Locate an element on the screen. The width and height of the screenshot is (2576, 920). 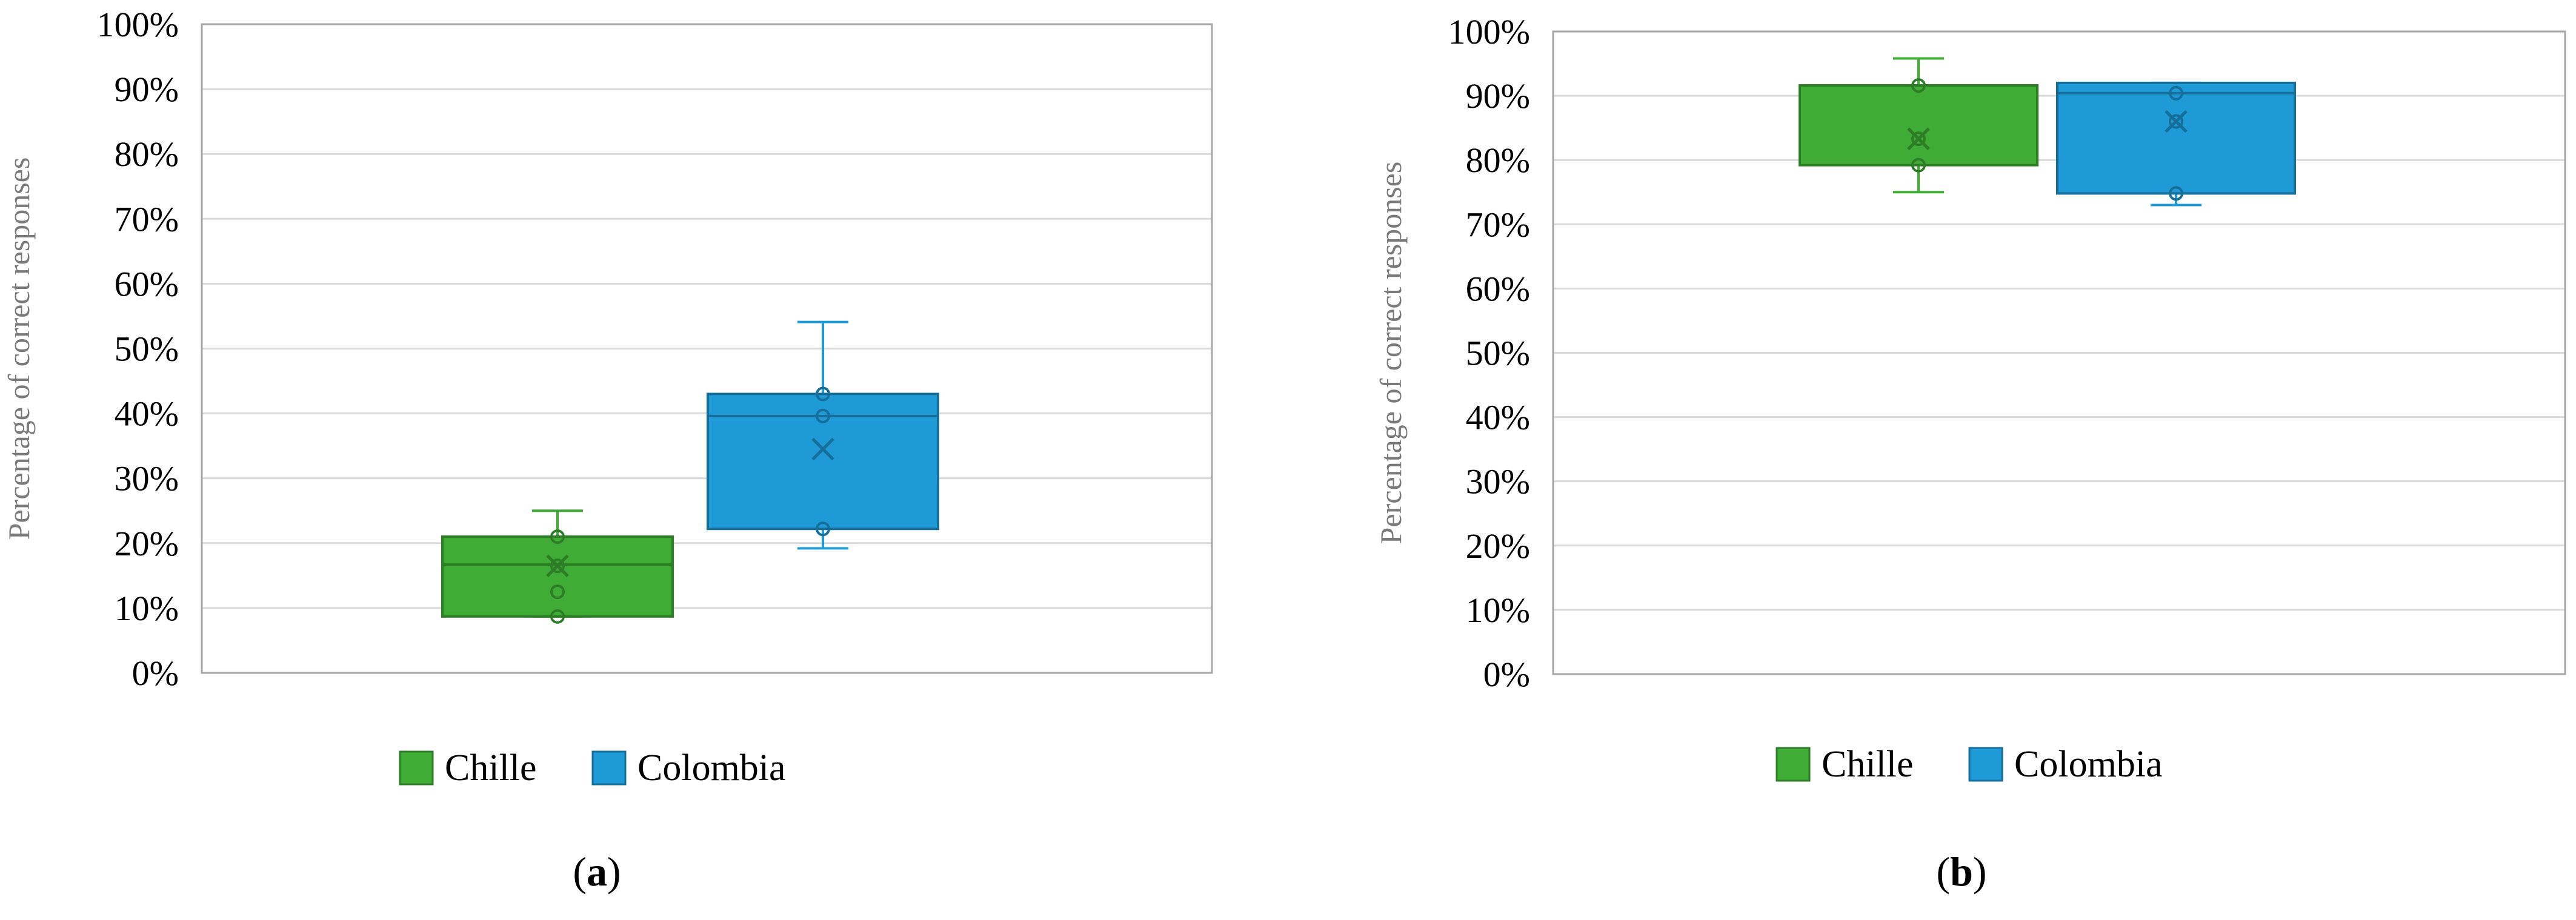
panel-label: b is located at coordinates (1961, 872).